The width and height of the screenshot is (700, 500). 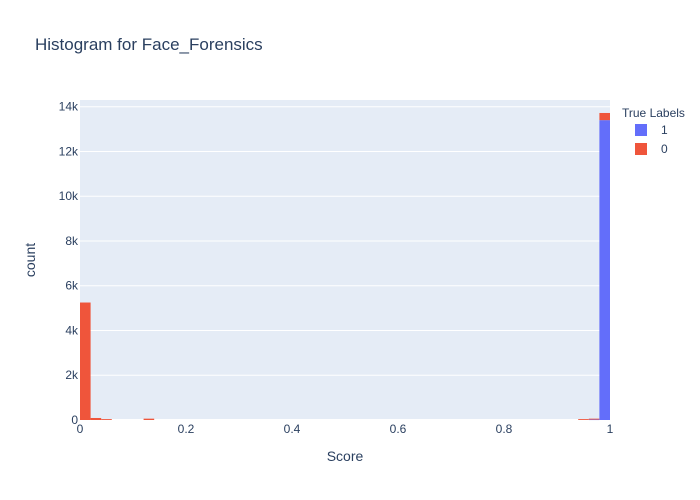 What do you see at coordinates (292, 429) in the screenshot?
I see `x-tick-label: 0.4` at bounding box center [292, 429].